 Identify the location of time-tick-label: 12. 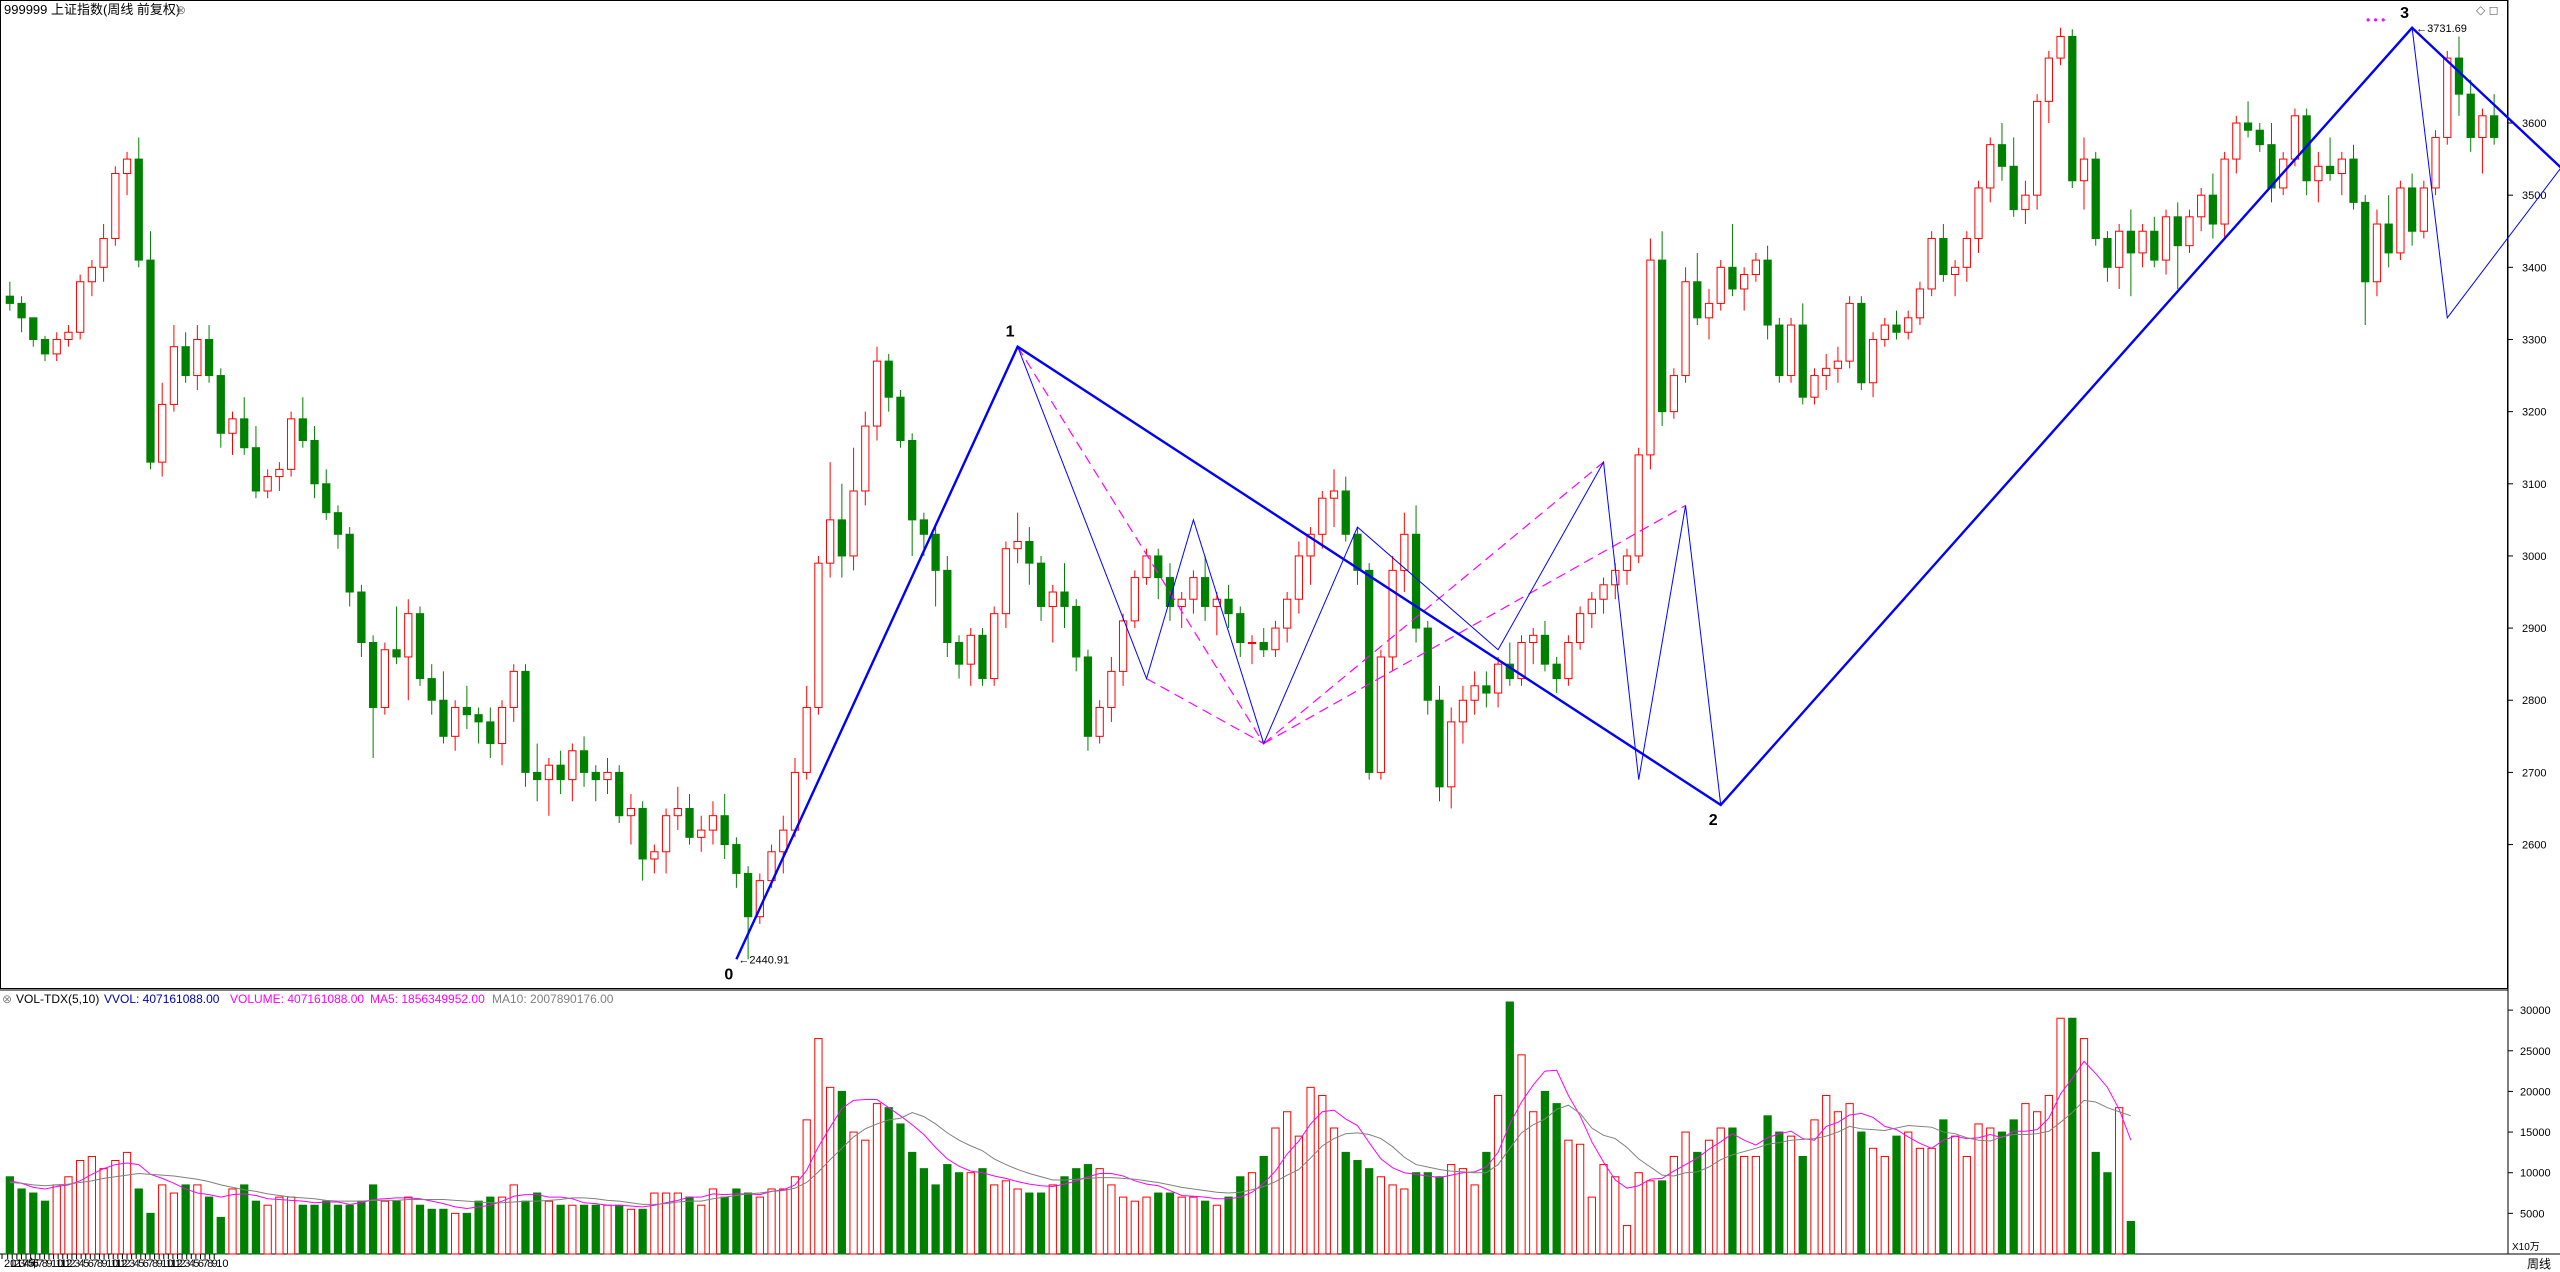
(176, 1264).